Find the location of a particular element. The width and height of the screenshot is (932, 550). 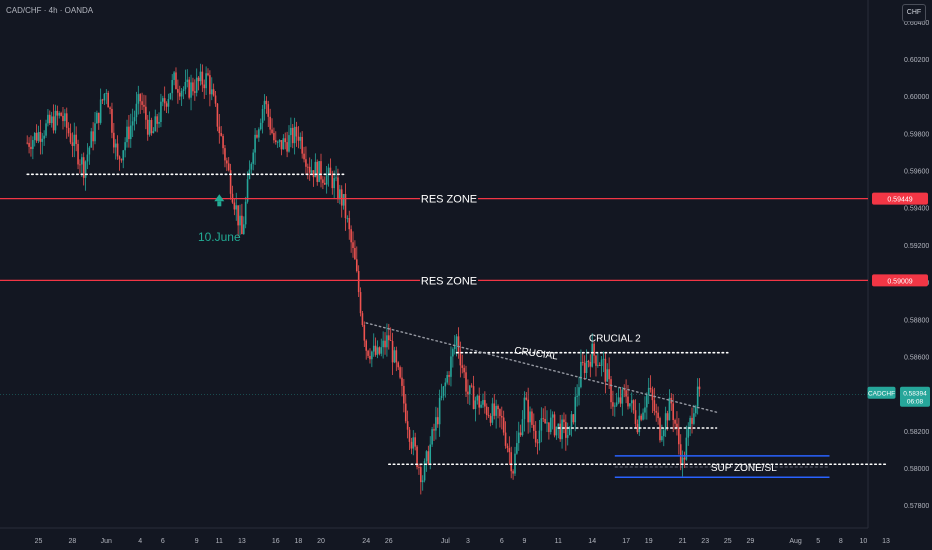

currency-button: CHF is located at coordinates (914, 13).